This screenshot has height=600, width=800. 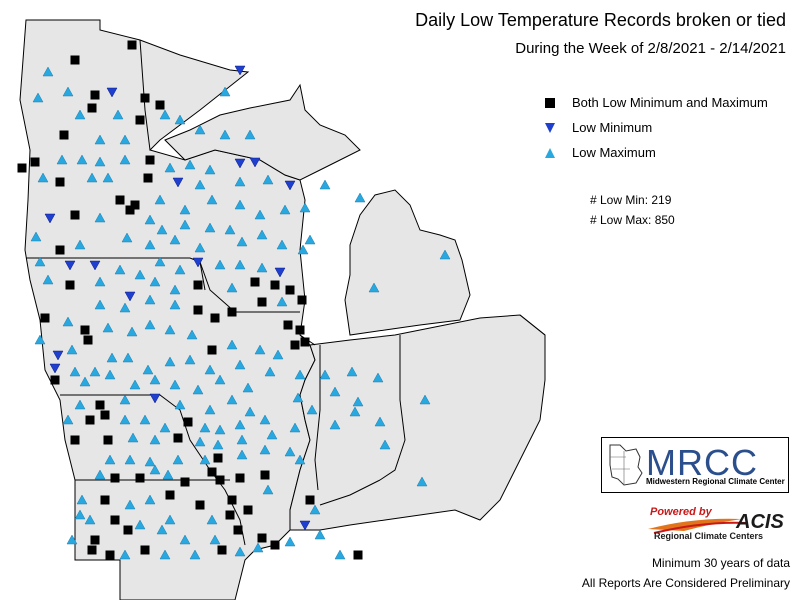 What do you see at coordinates (715, 481) in the screenshot?
I see `mrcc-subtitle: Midwestern Regional Climate Center` at bounding box center [715, 481].